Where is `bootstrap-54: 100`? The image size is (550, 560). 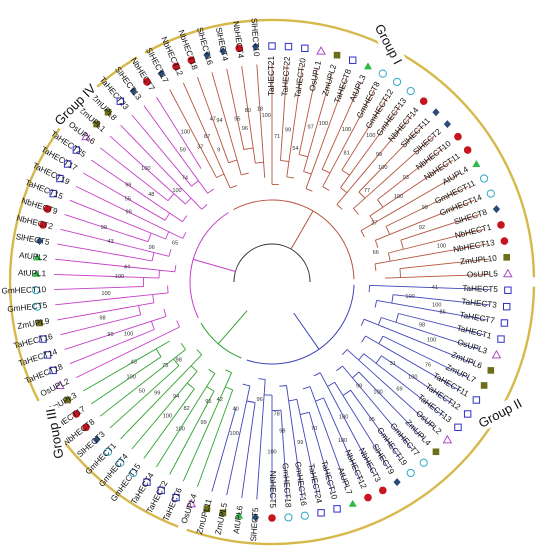 bootstrap-54: 100 is located at coordinates (128, 335).